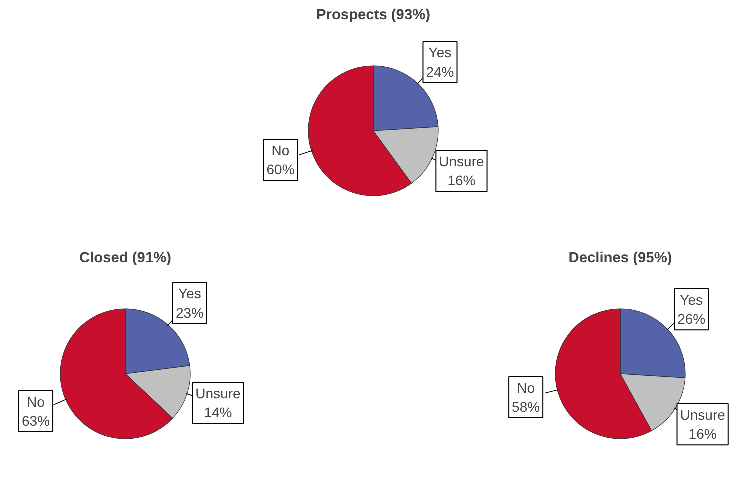  Describe the element at coordinates (190, 312) in the screenshot. I see `data-label: 23%` at that location.